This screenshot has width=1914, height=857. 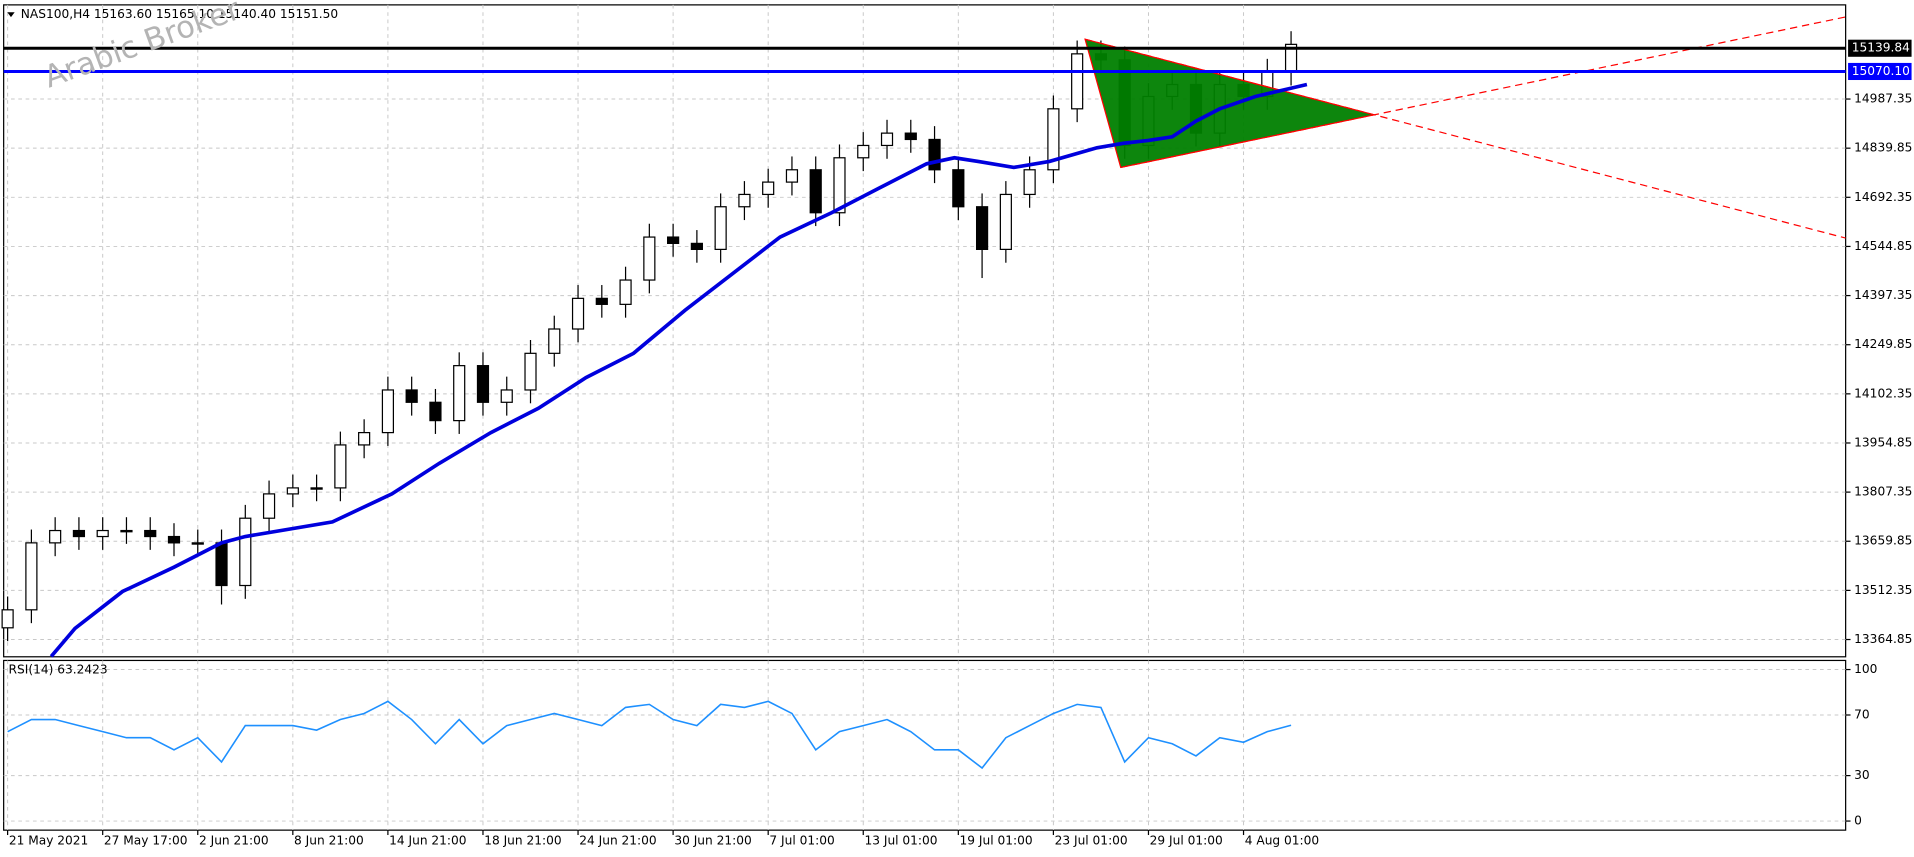 What do you see at coordinates (1883, 197) in the screenshot?
I see `y-tick-label: 14692.35` at bounding box center [1883, 197].